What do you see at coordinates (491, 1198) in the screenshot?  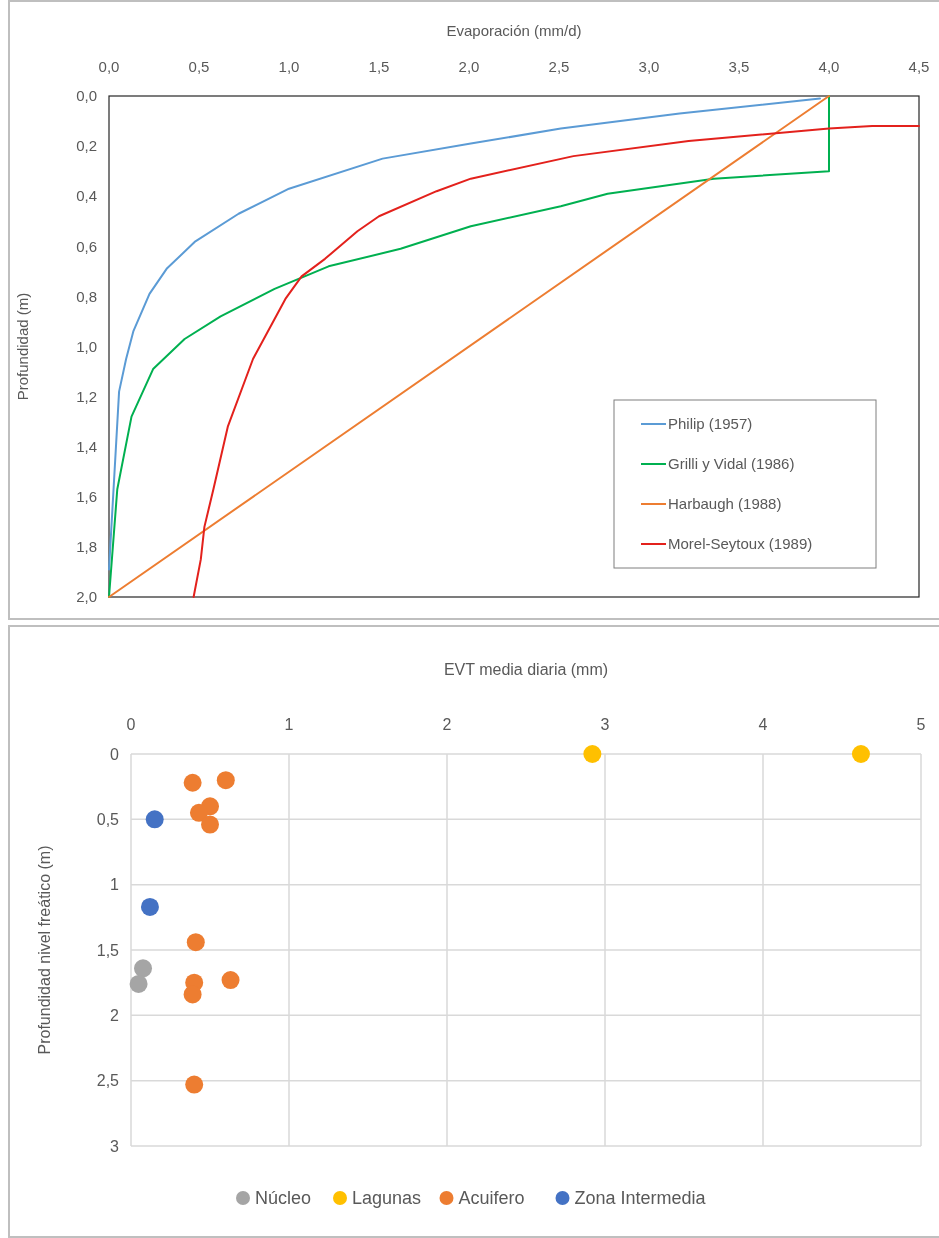 I see `legend-label: Acuifero` at bounding box center [491, 1198].